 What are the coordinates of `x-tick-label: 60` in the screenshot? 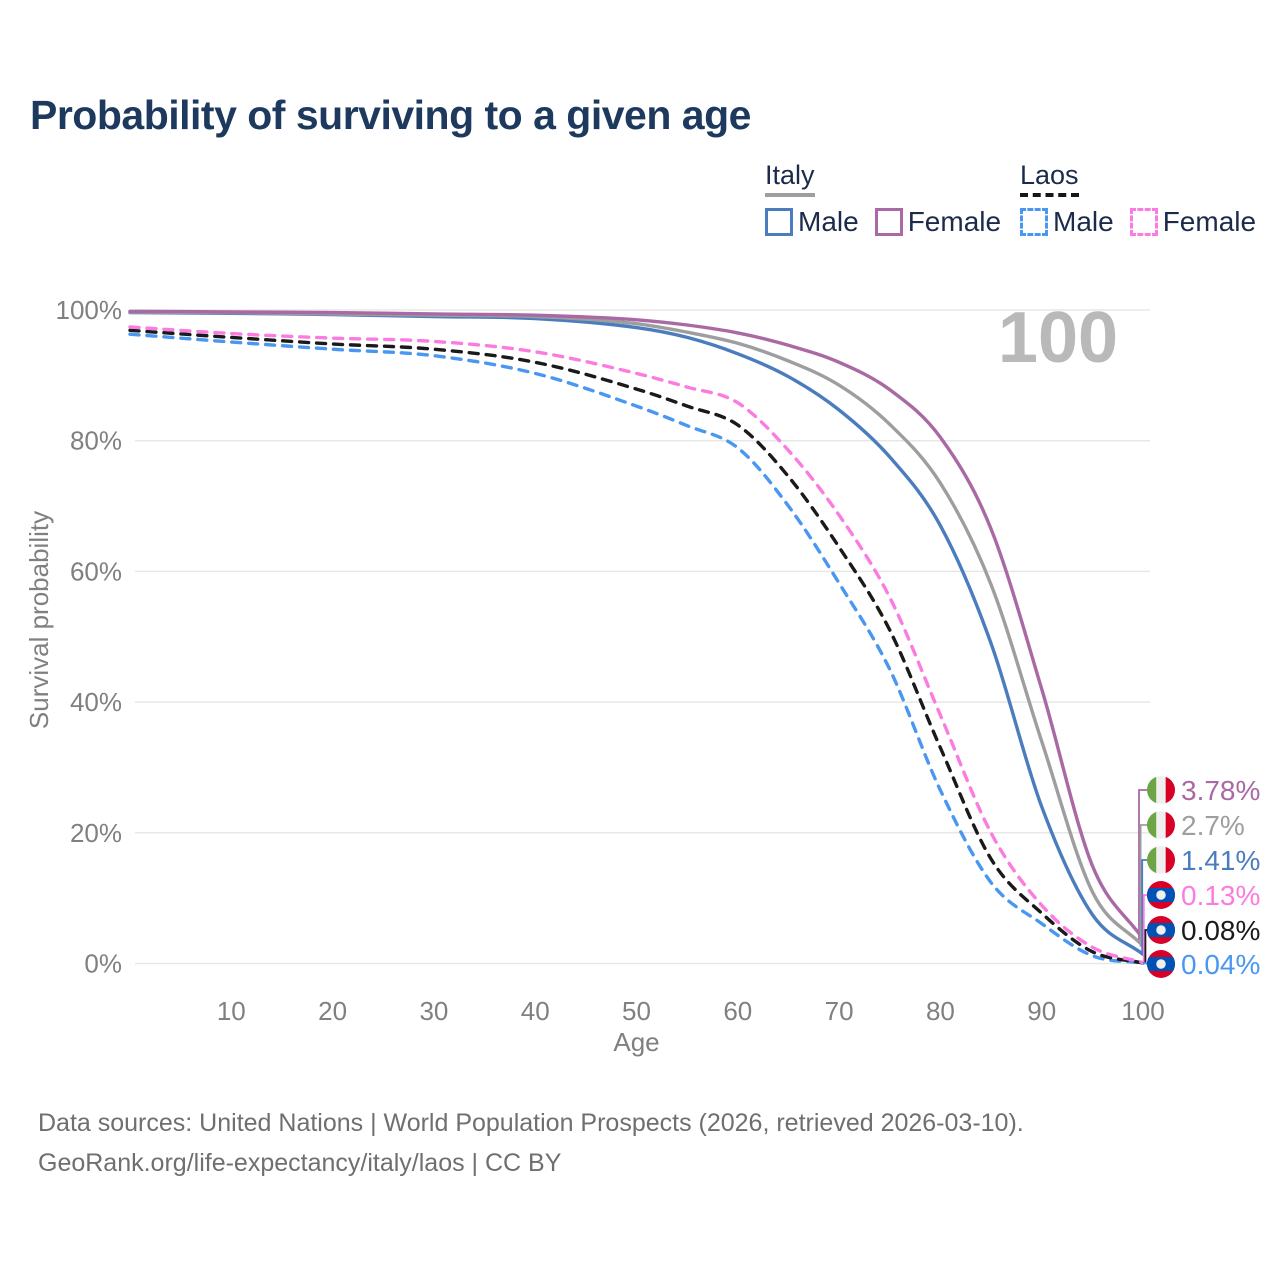 It's located at (737, 1011).